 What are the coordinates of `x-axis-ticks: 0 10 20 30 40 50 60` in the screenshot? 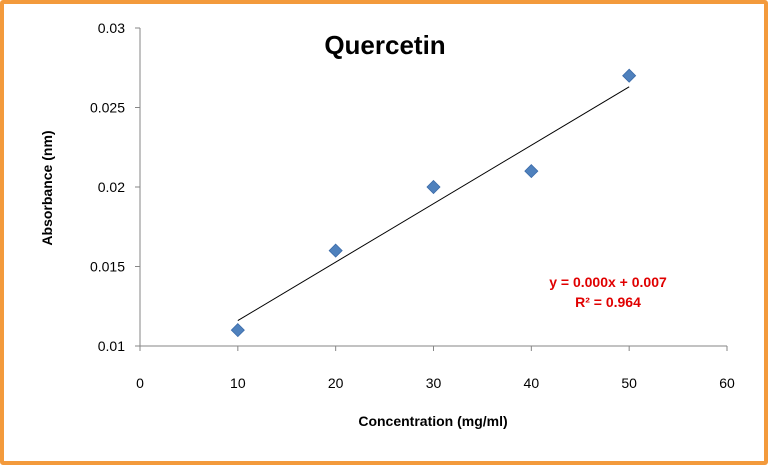 It's located at (435, 368).